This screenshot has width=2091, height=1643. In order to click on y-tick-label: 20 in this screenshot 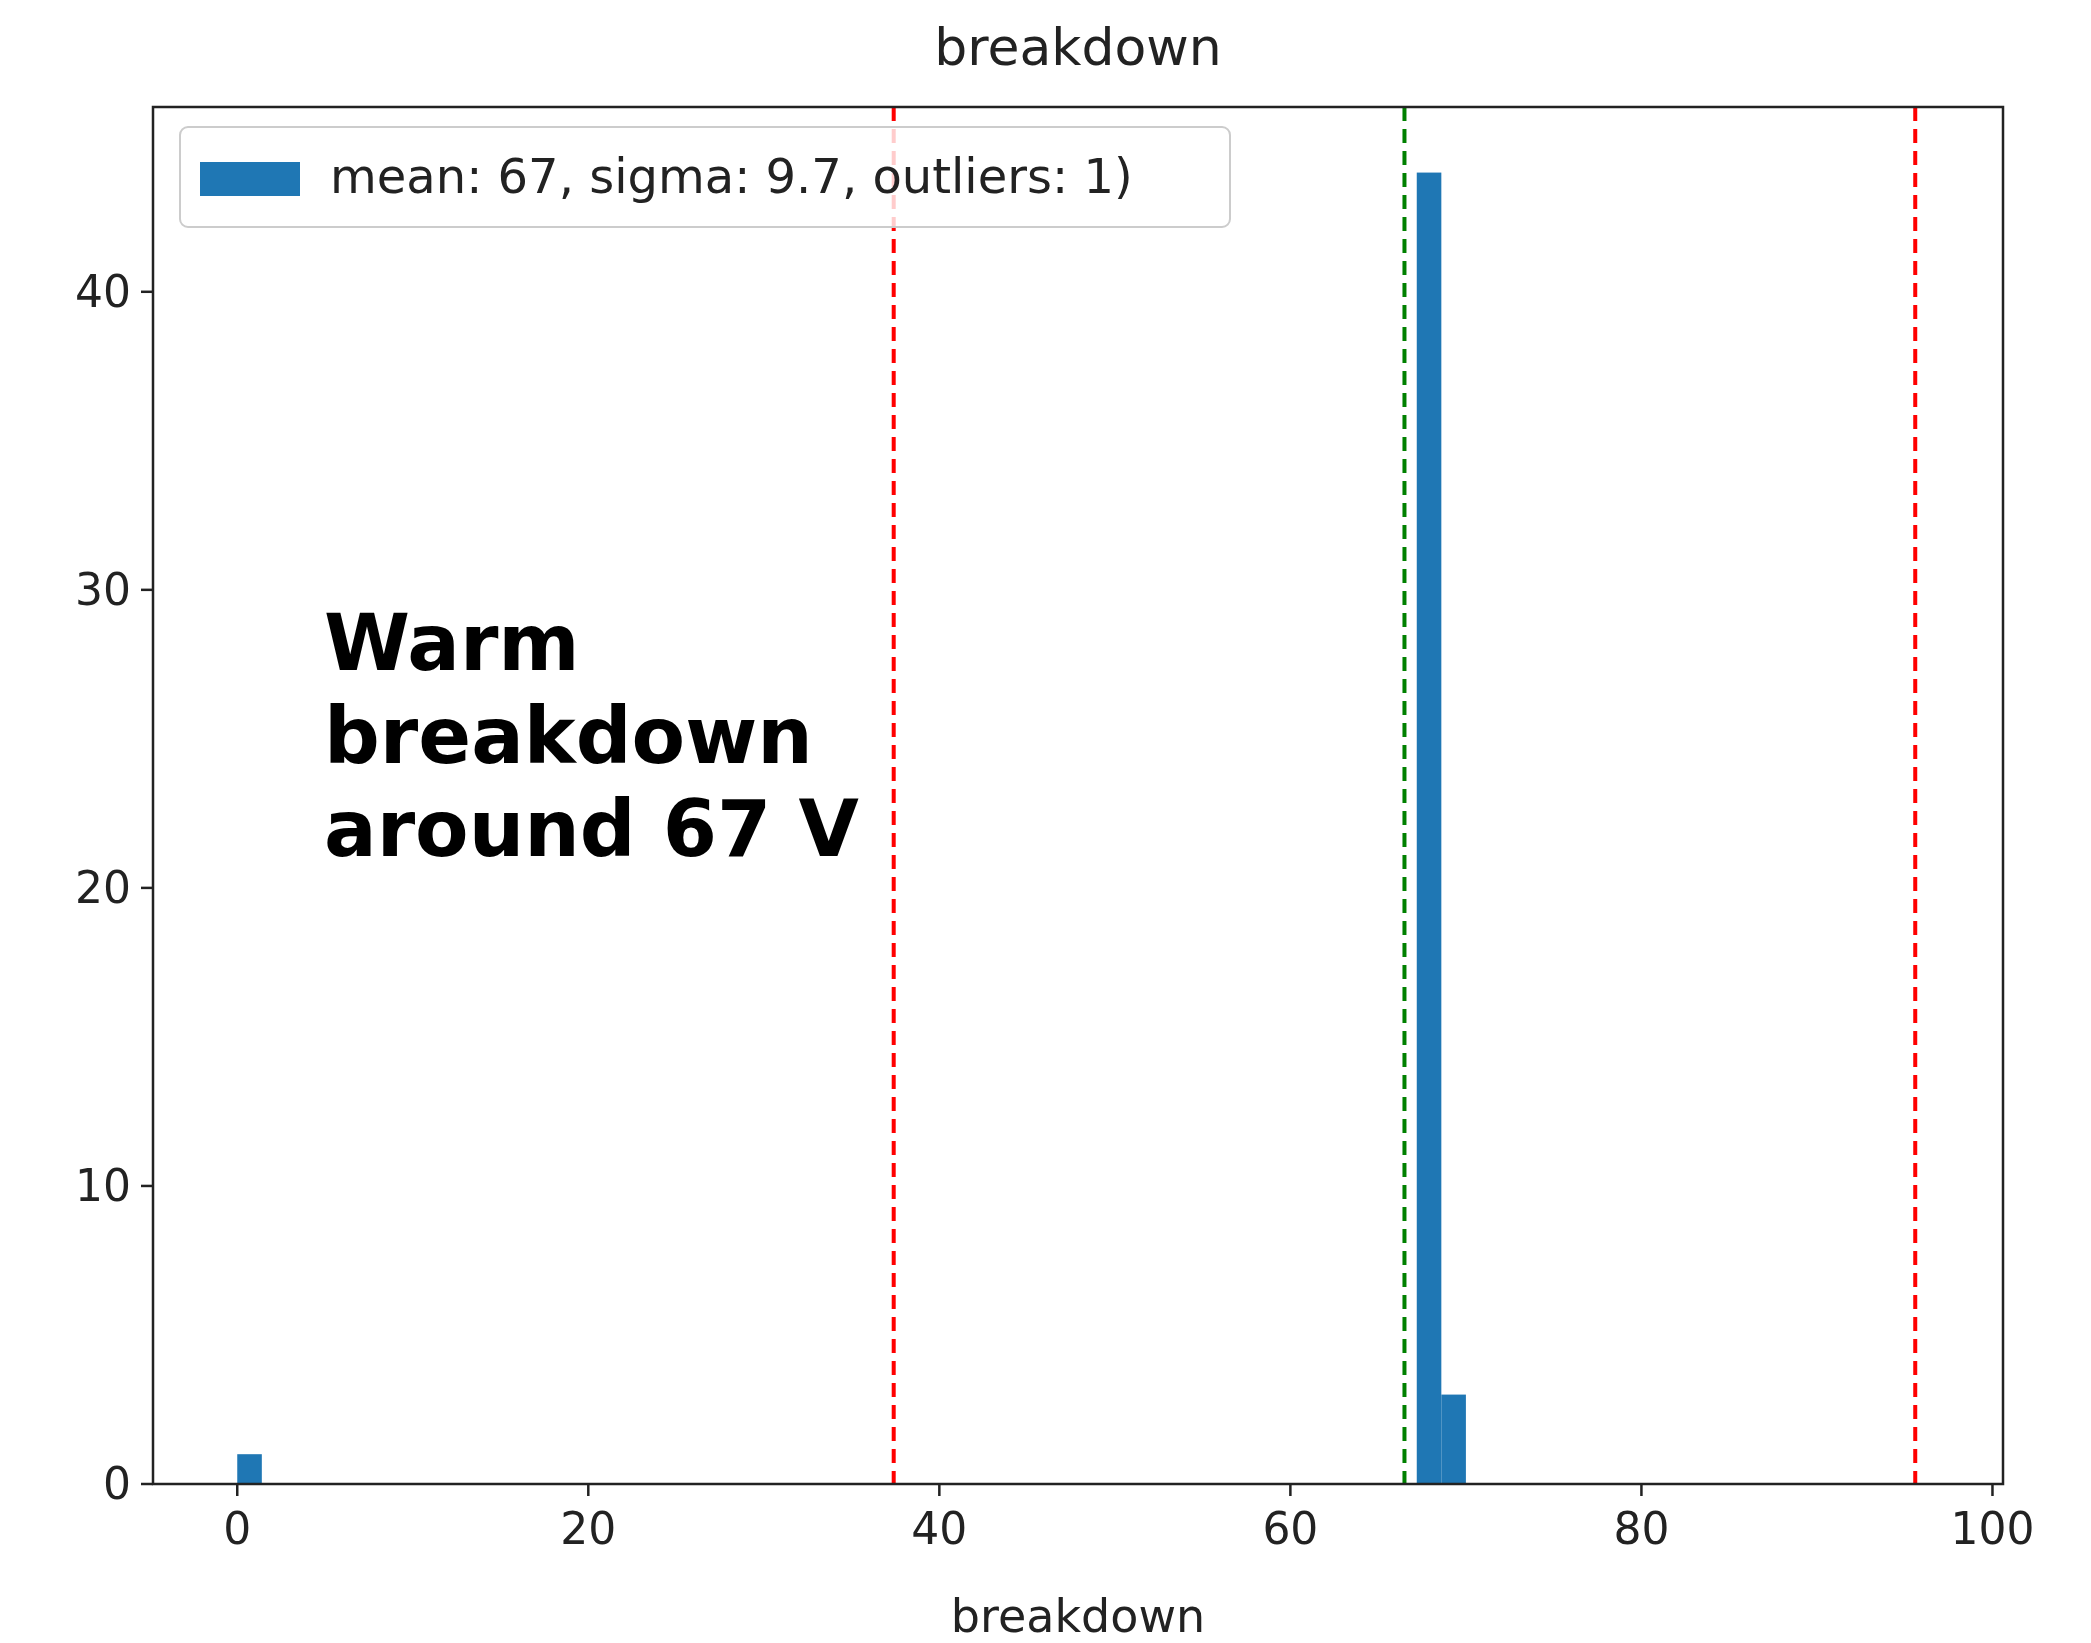, I will do `click(103, 887)`.